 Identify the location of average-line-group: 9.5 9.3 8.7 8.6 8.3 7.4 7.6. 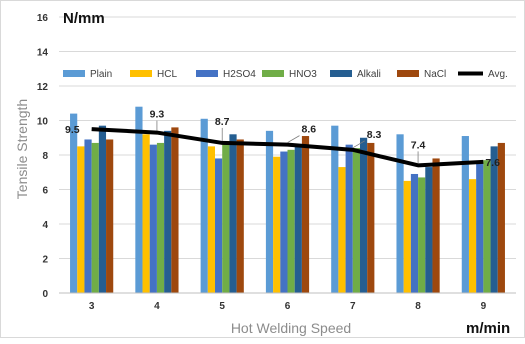
(282, 139).